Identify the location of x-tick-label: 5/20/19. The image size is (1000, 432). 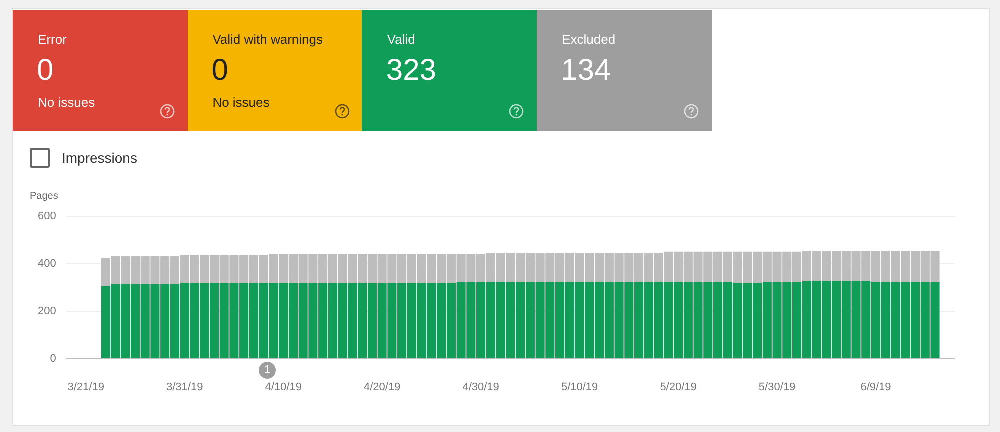
(678, 387).